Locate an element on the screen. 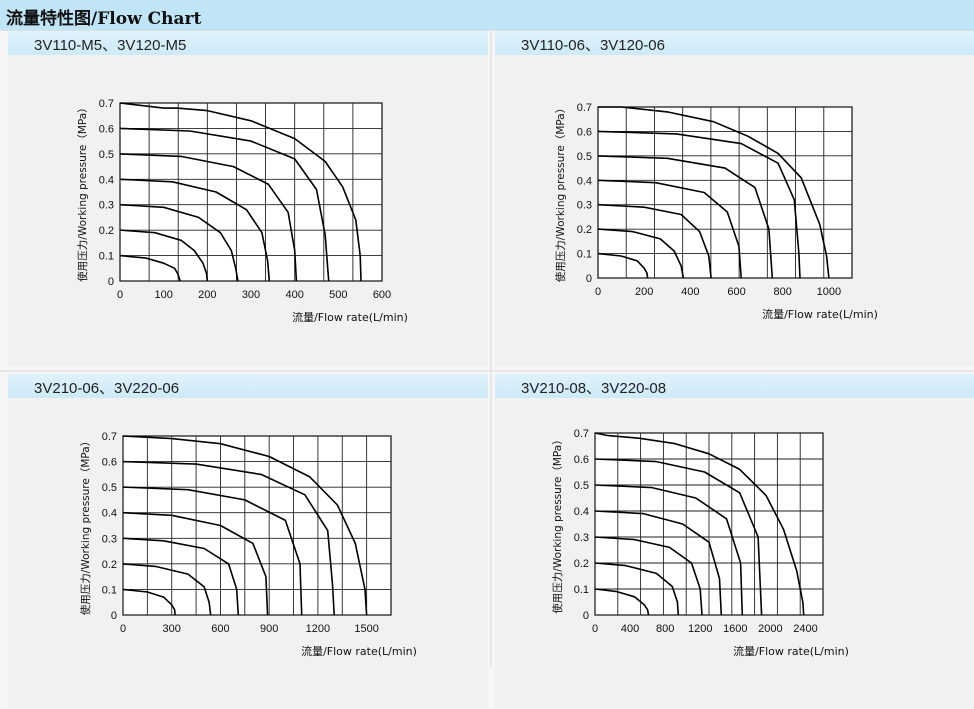  x-tick-label: 900 is located at coordinates (269, 629).